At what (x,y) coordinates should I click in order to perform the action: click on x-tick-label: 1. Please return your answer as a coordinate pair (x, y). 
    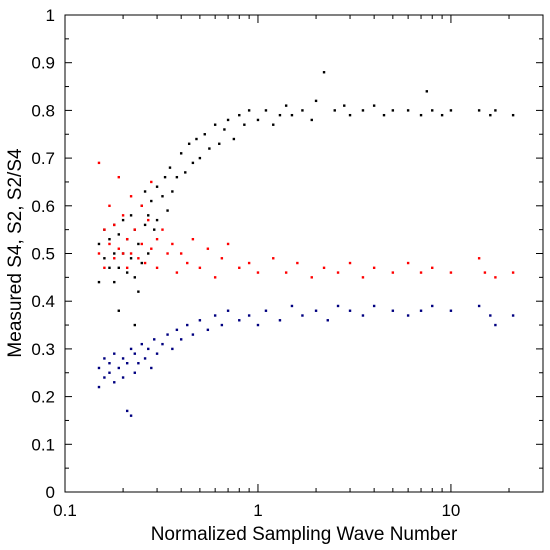
    Looking at the image, I should click on (257, 510).